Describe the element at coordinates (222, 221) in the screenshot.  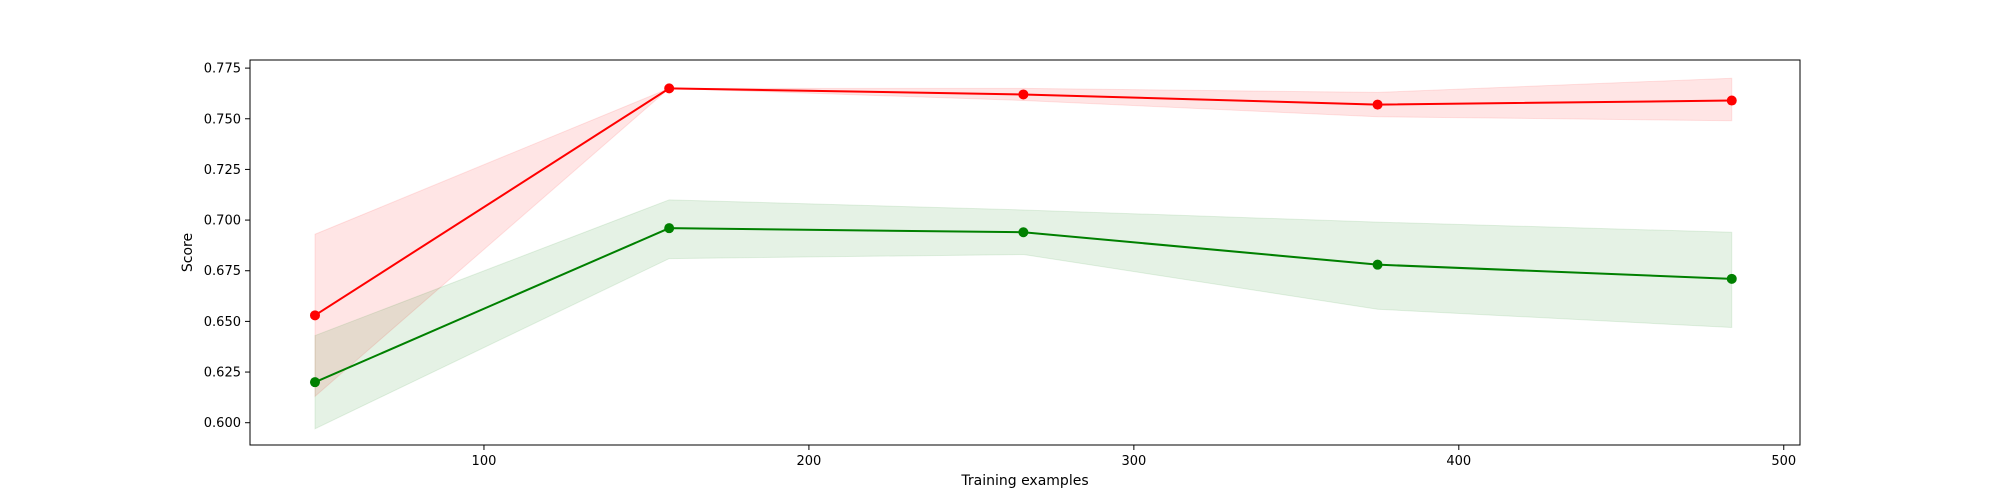
I see `y-tick-label-4: 0.700` at that location.